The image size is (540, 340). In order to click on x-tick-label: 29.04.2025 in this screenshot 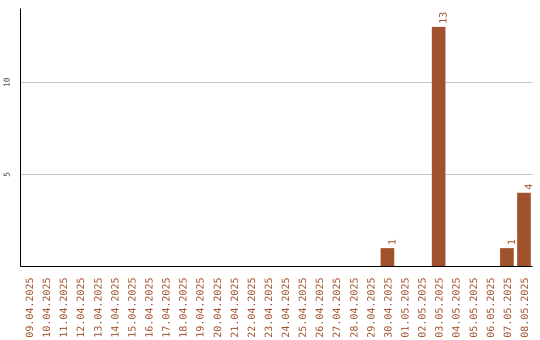, I will do `click(372, 307)`.